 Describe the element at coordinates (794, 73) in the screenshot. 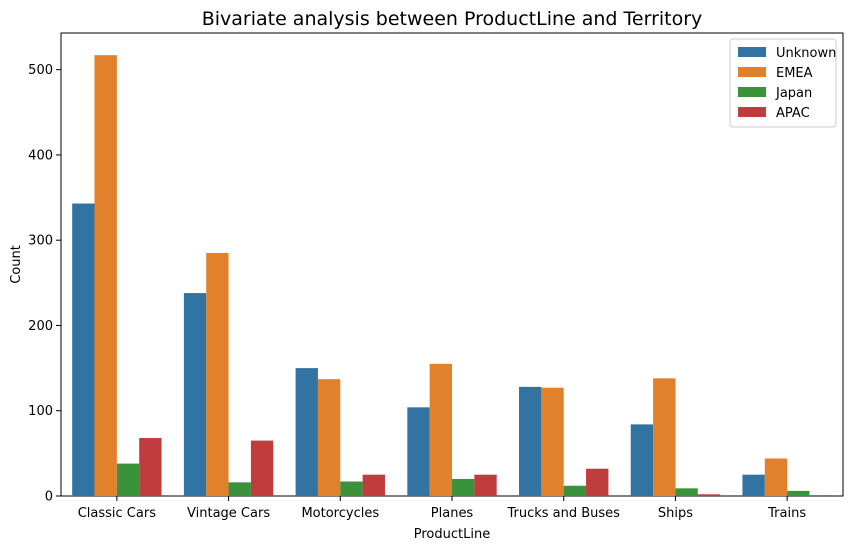

I see `legend-label-emea: EMEA` at that location.